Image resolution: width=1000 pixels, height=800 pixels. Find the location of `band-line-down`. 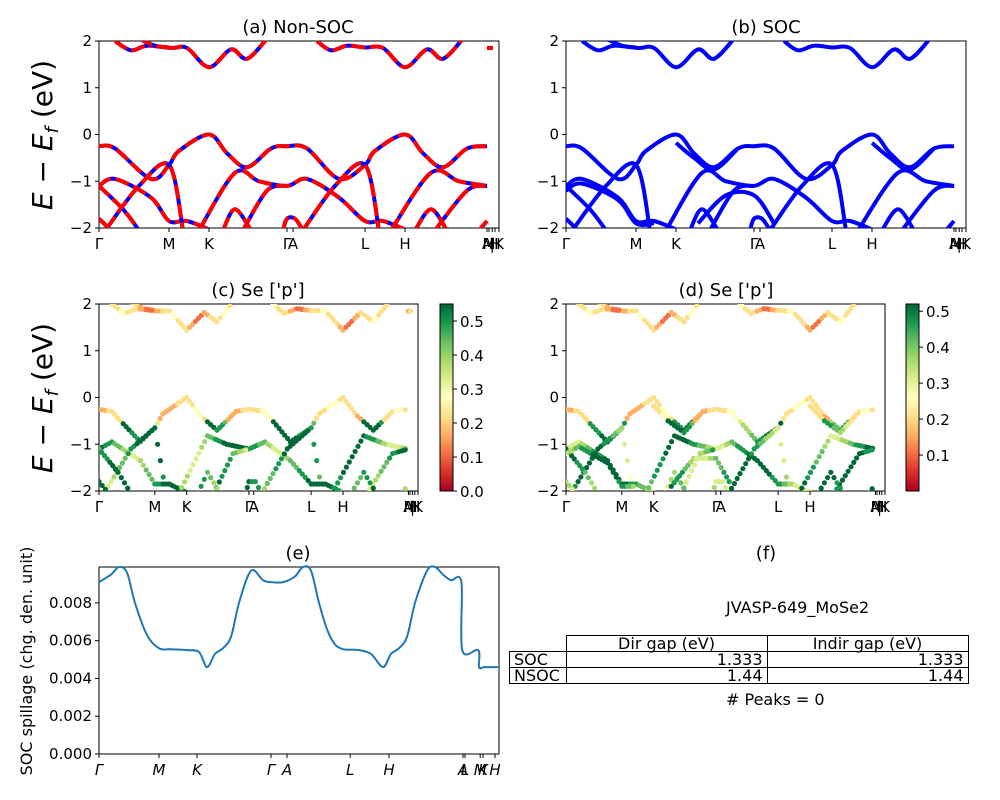

band-line-down is located at coordinates (155, 202).